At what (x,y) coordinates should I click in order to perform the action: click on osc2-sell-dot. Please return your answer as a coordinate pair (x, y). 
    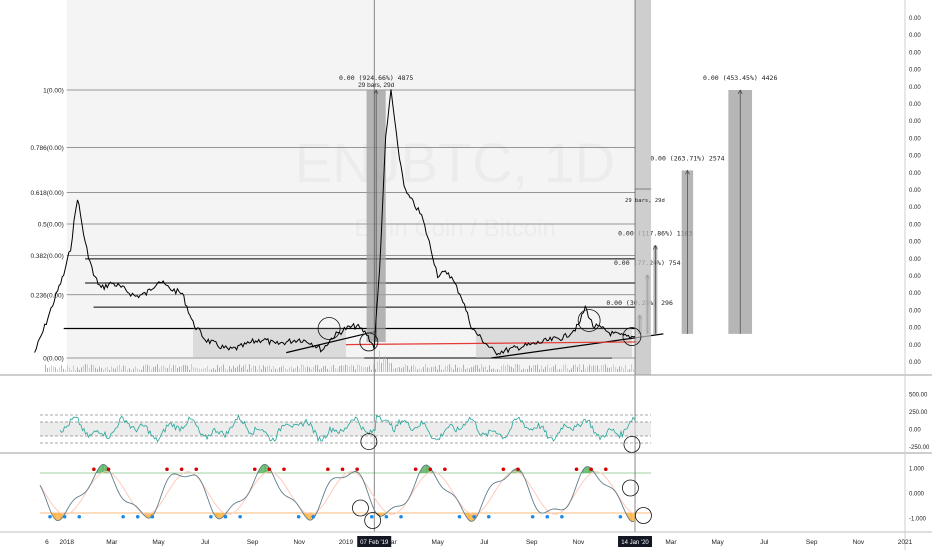
    Looking at the image, I should click on (591, 469).